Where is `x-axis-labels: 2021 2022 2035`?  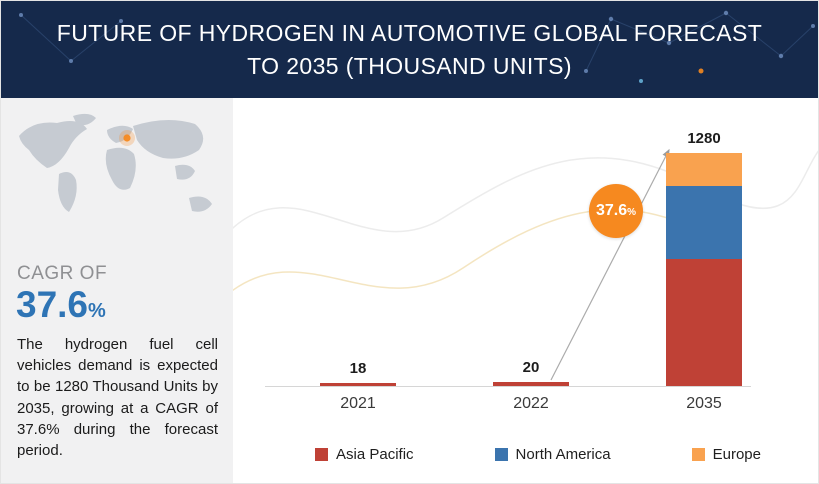
x-axis-labels: 2021 2022 2035 is located at coordinates (525, 407).